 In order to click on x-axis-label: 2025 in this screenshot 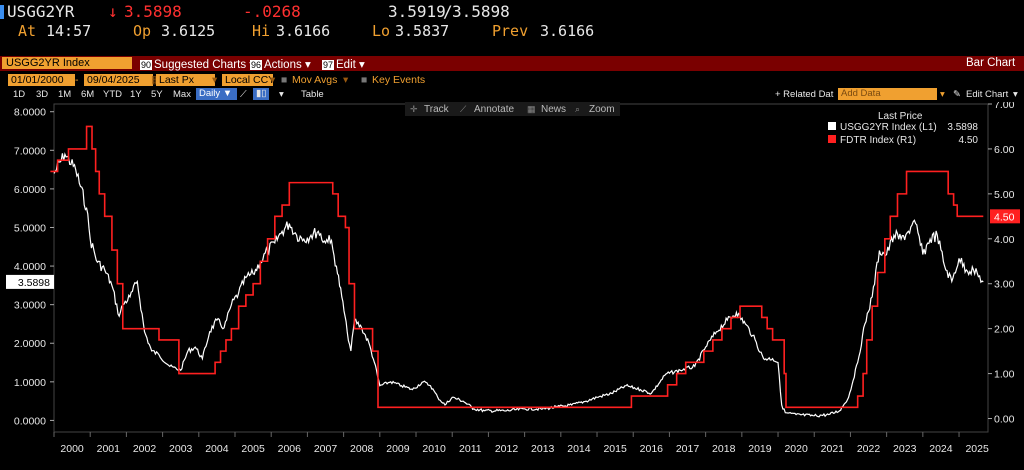, I will do `click(977, 449)`.